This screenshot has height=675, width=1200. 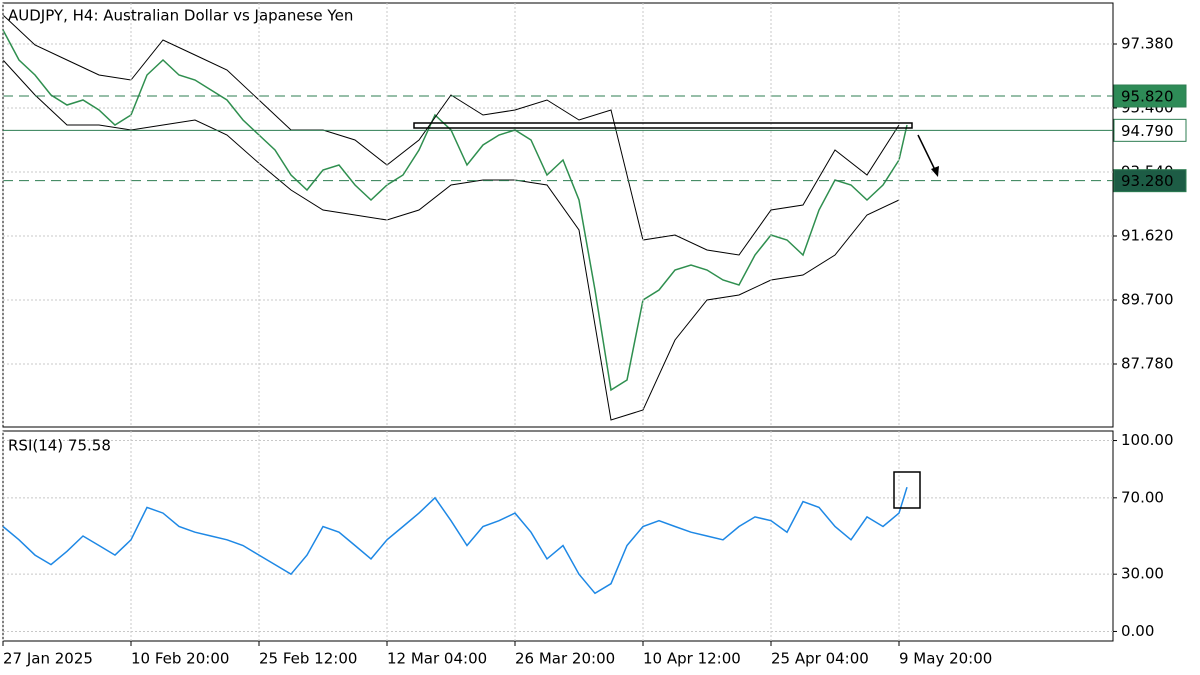 I want to click on level-label: 95.820, so click(x=1147, y=97).